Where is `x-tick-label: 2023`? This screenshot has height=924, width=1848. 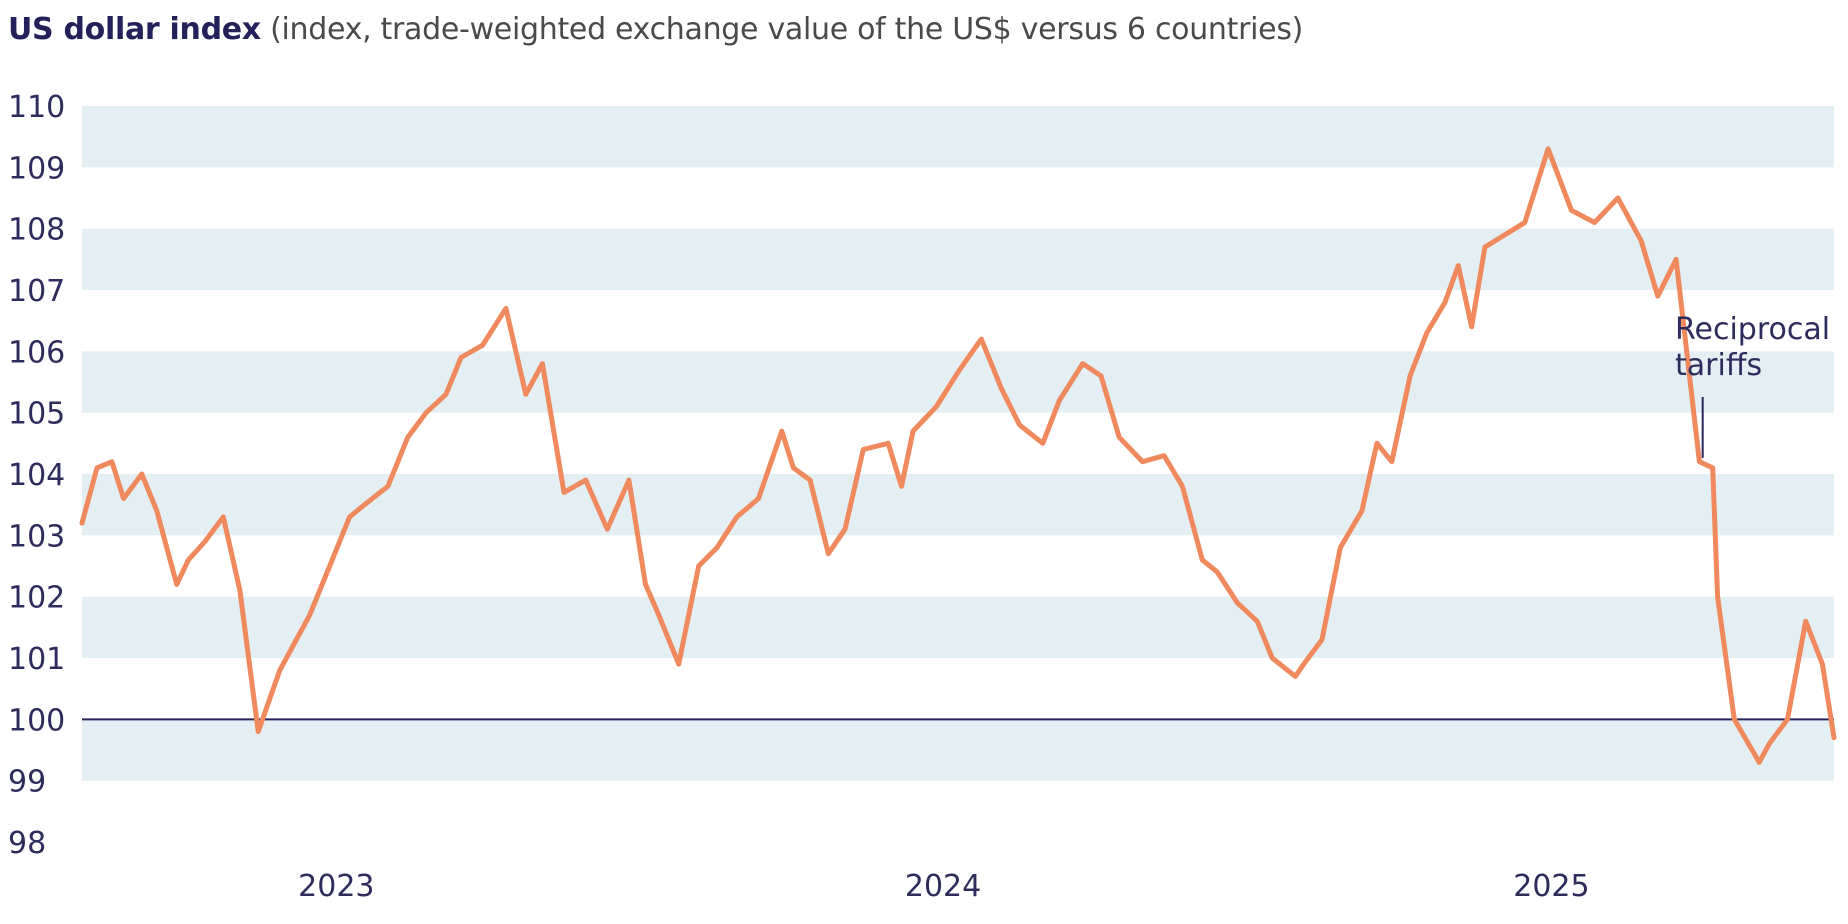 x-tick-label: 2023 is located at coordinates (336, 886).